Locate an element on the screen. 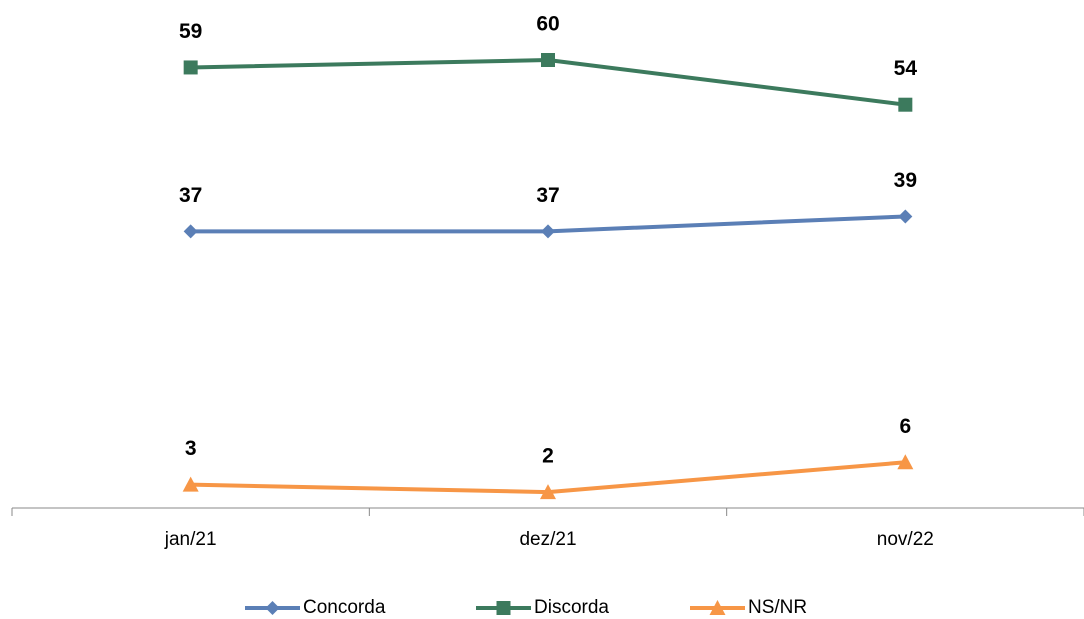 Image resolution: width=1084 pixels, height=619 pixels. legend-label: Concorda is located at coordinates (344, 607).